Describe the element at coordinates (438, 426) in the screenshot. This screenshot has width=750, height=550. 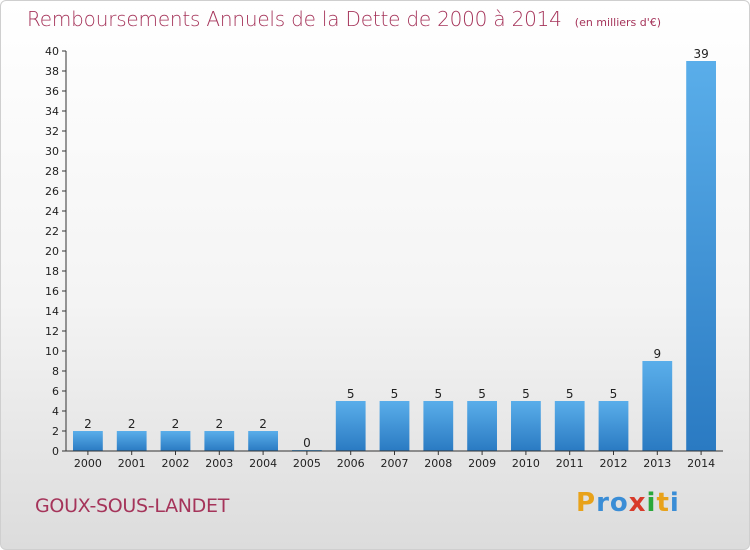
I see `bar-2008` at that location.